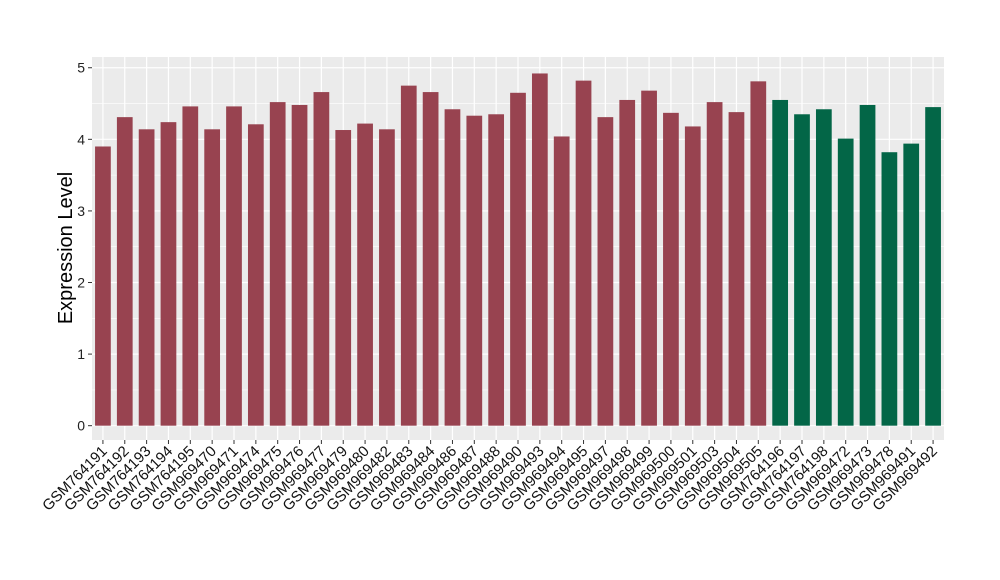 The image size is (1000, 580). Describe the element at coordinates (714, 264) in the screenshot. I see `bar-GSM969503` at that location.